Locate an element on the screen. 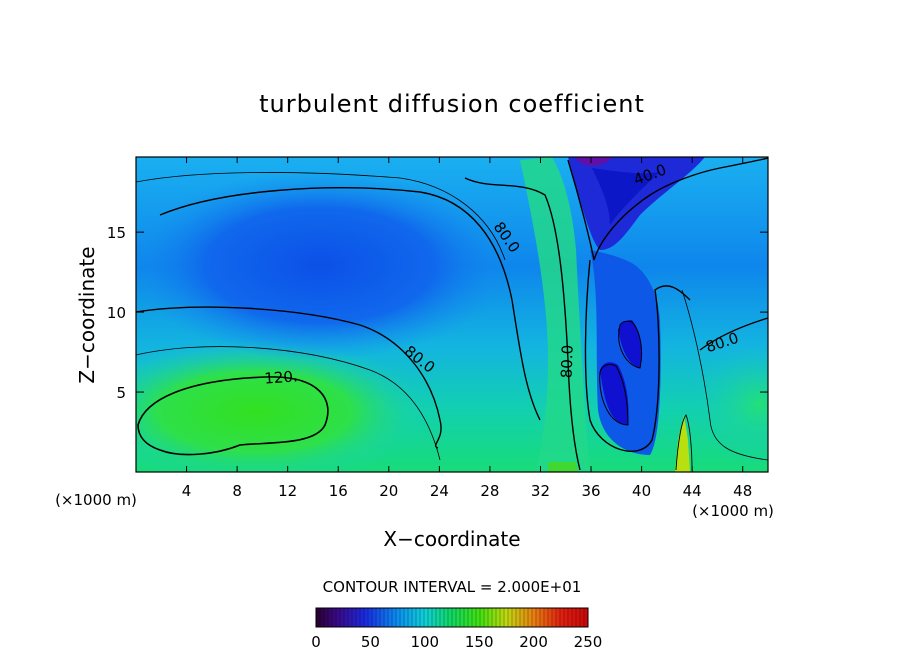  colorbar-tick-label: 100 is located at coordinates (424, 642).